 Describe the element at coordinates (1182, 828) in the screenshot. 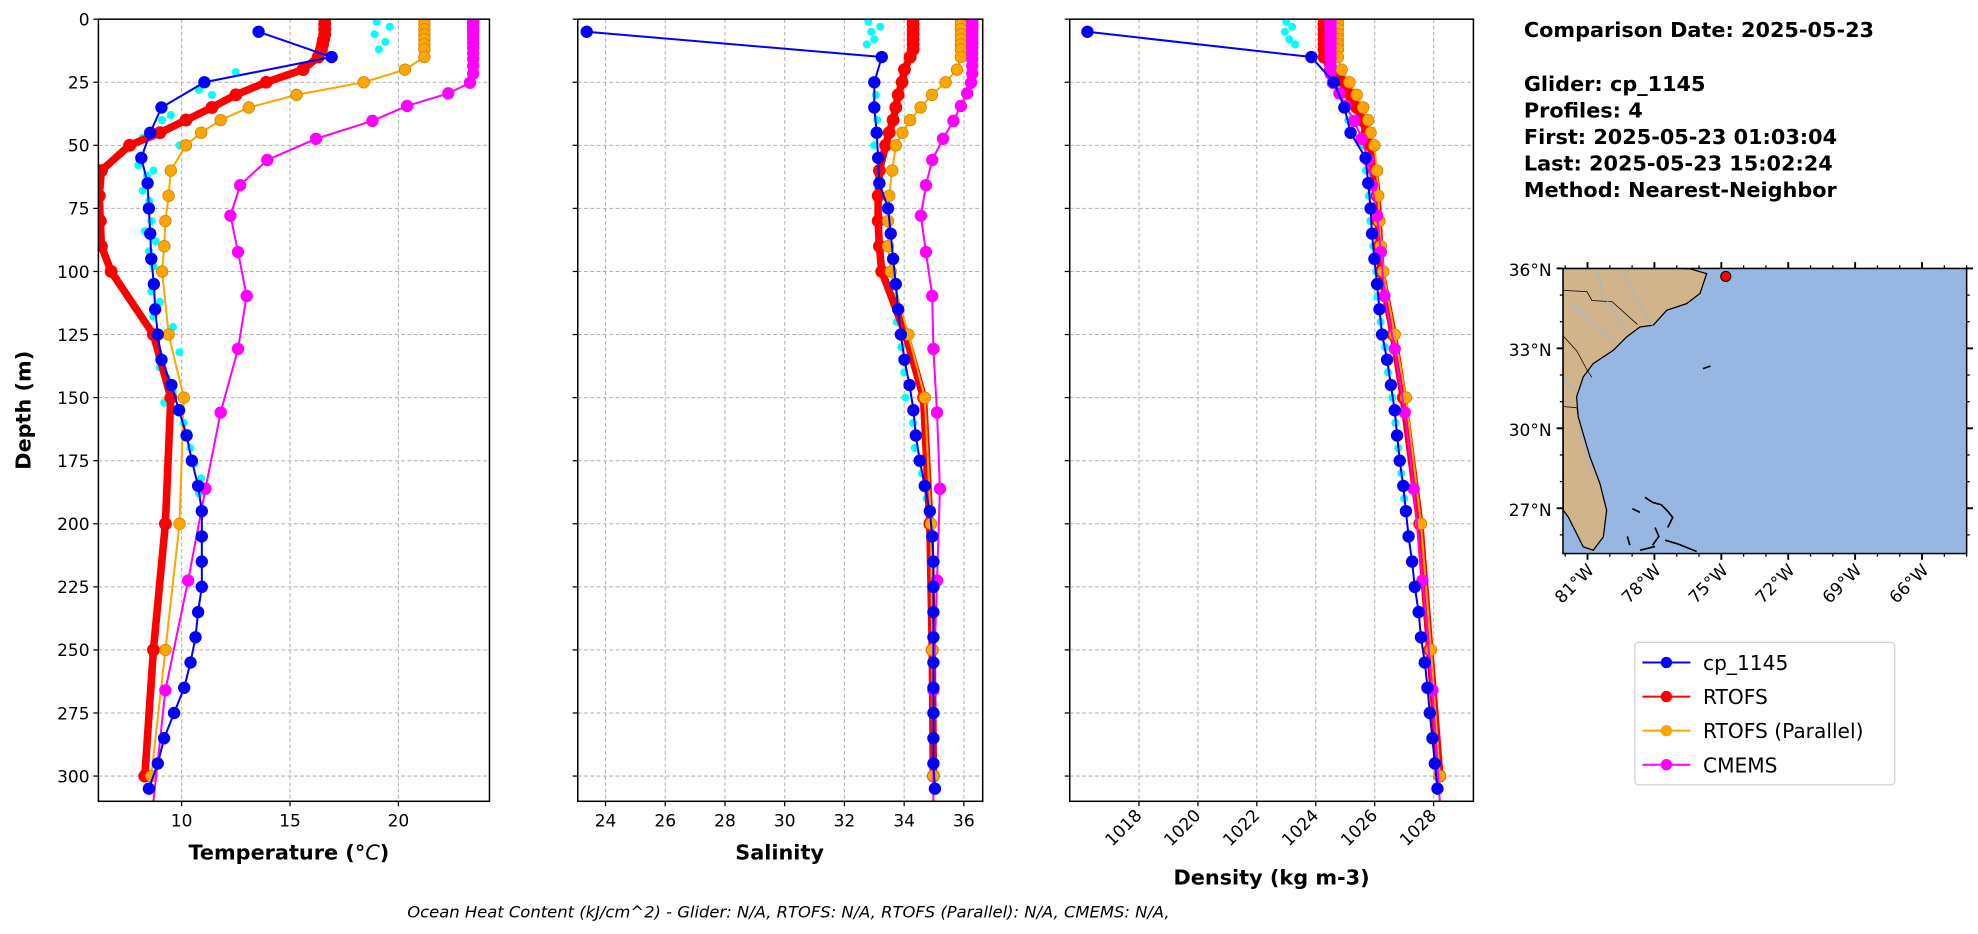

I see `x-tick-label: 1020` at that location.